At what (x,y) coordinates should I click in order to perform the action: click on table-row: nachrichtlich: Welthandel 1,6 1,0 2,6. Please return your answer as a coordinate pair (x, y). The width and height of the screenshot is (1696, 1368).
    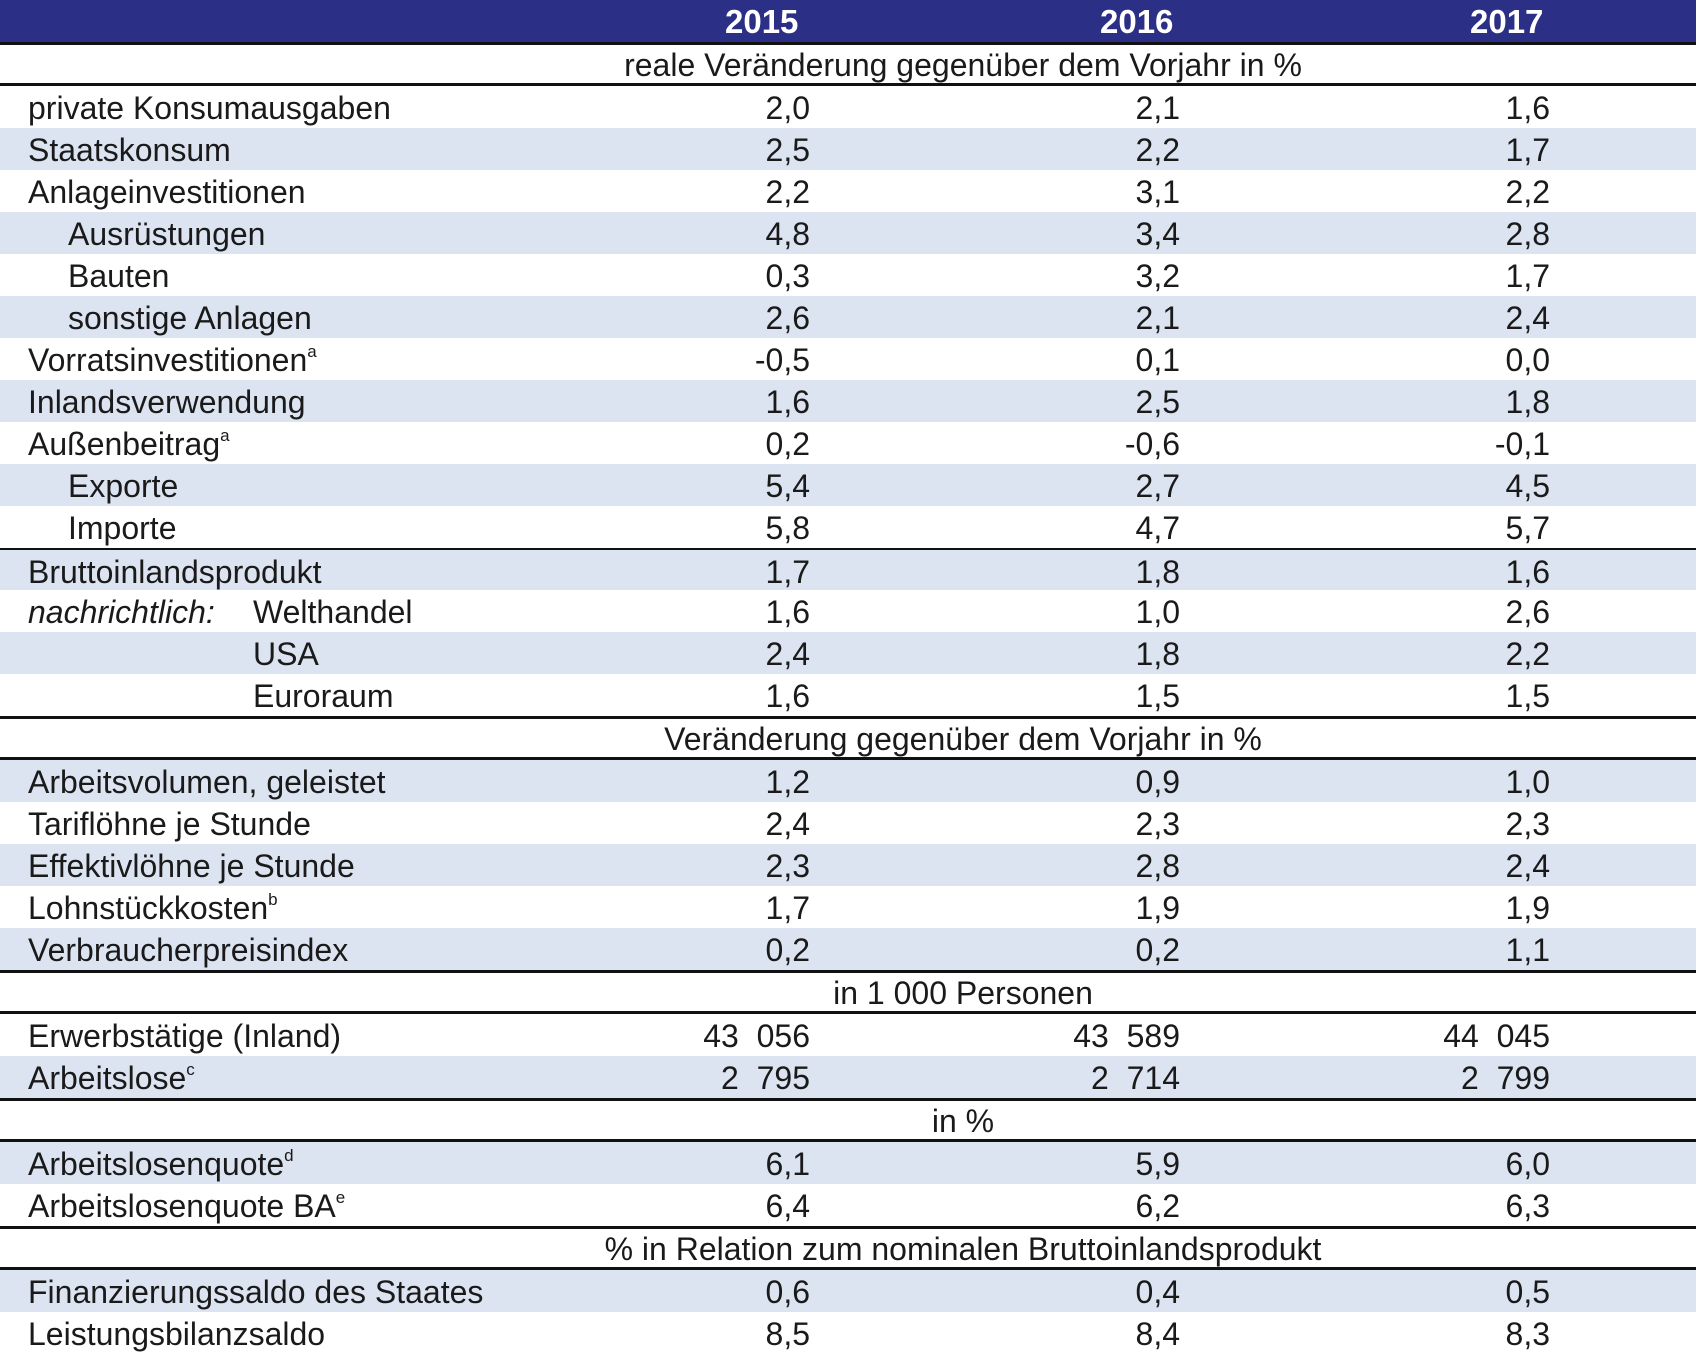
    Looking at the image, I should click on (848, 611).